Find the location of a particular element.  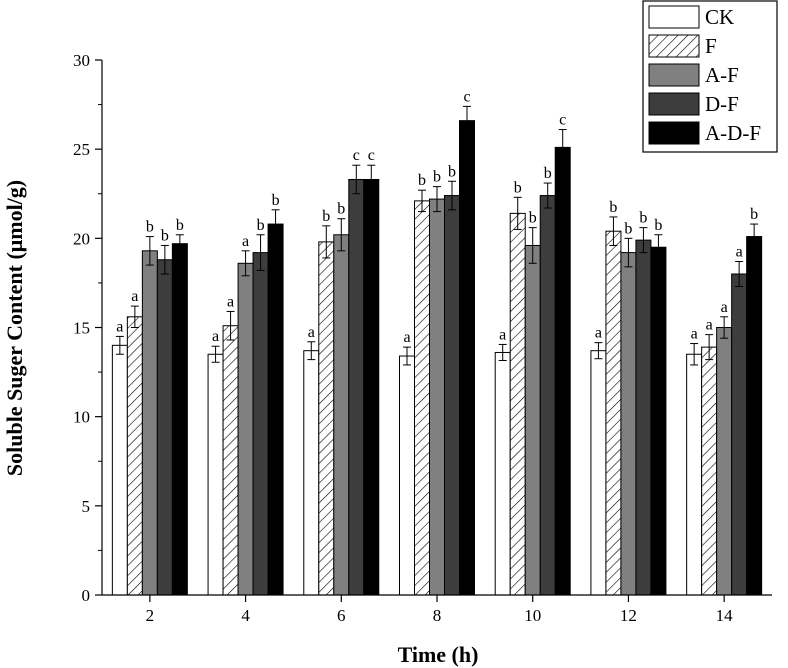

legend-label: CK is located at coordinates (719, 17).